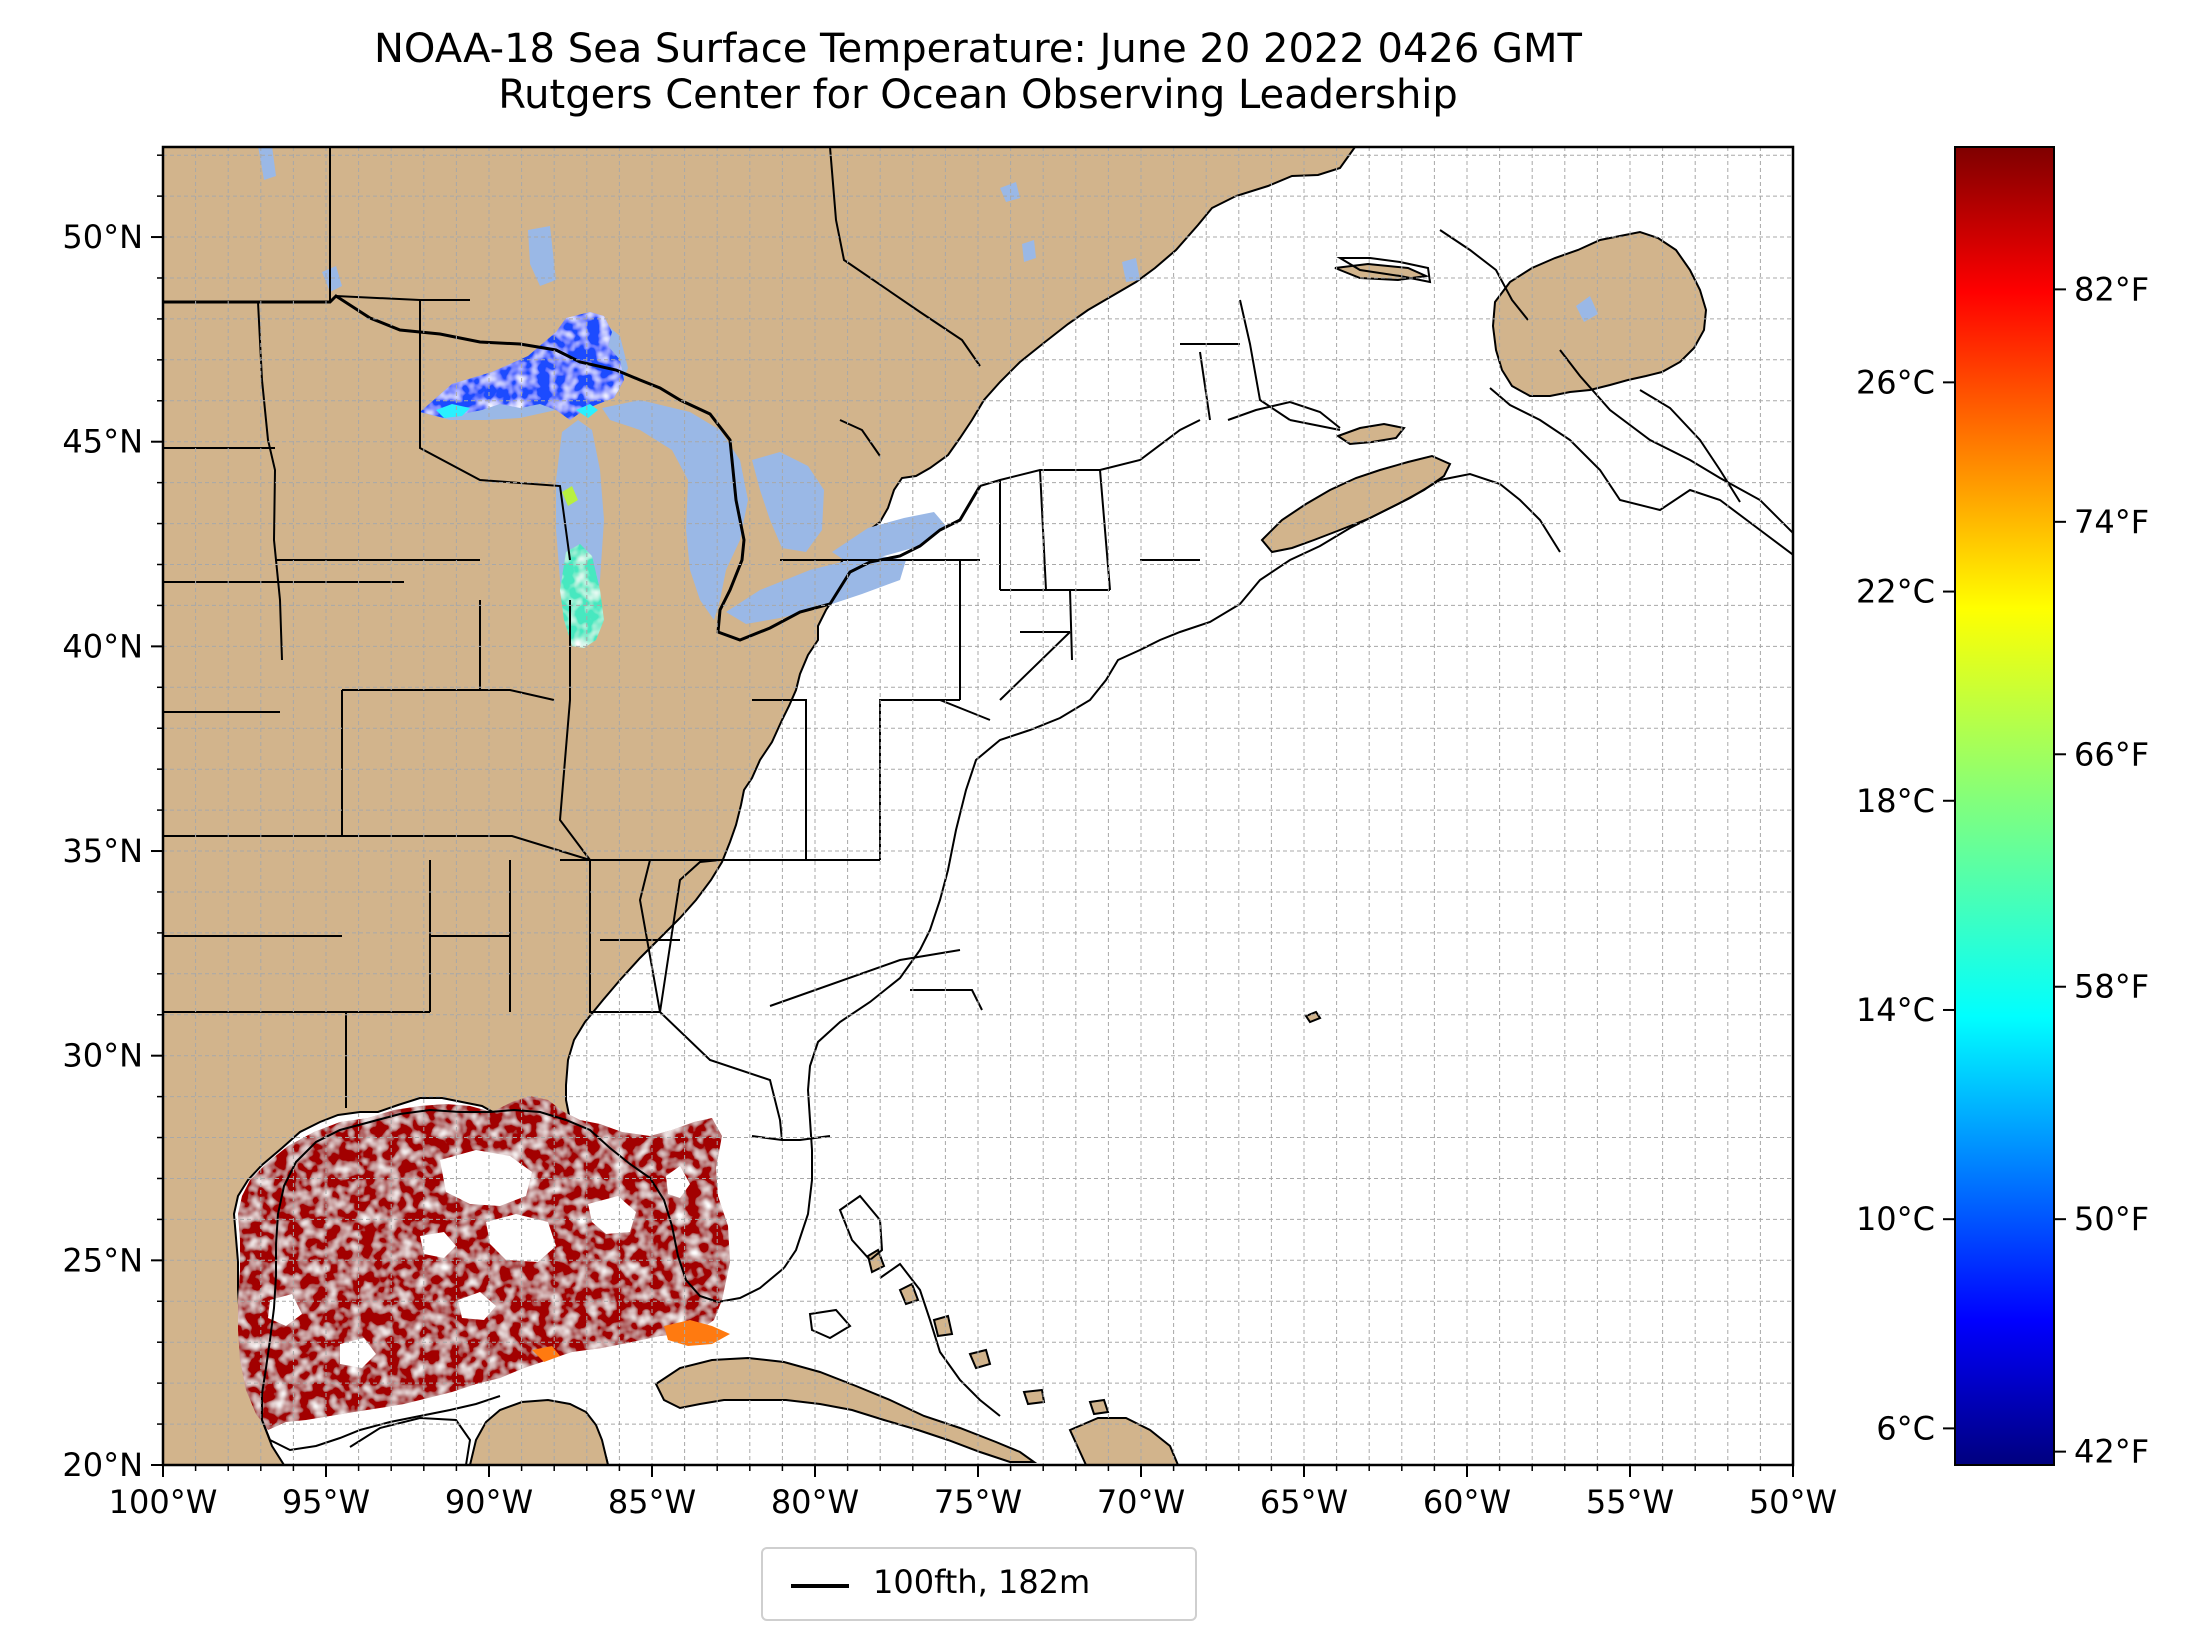 The image size is (2201, 1647). What do you see at coordinates (988, 1332) in the screenshot?
I see `land-bahamas` at bounding box center [988, 1332].